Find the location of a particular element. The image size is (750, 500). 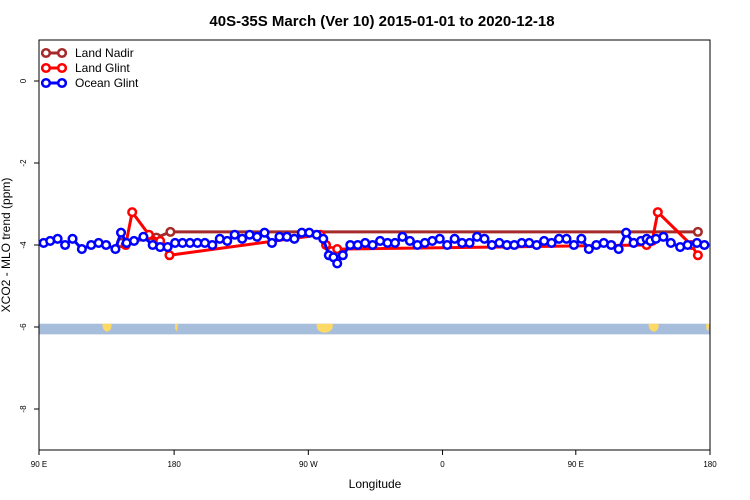

legend-label-land-nadir: Land Nadir is located at coordinates (104, 53).